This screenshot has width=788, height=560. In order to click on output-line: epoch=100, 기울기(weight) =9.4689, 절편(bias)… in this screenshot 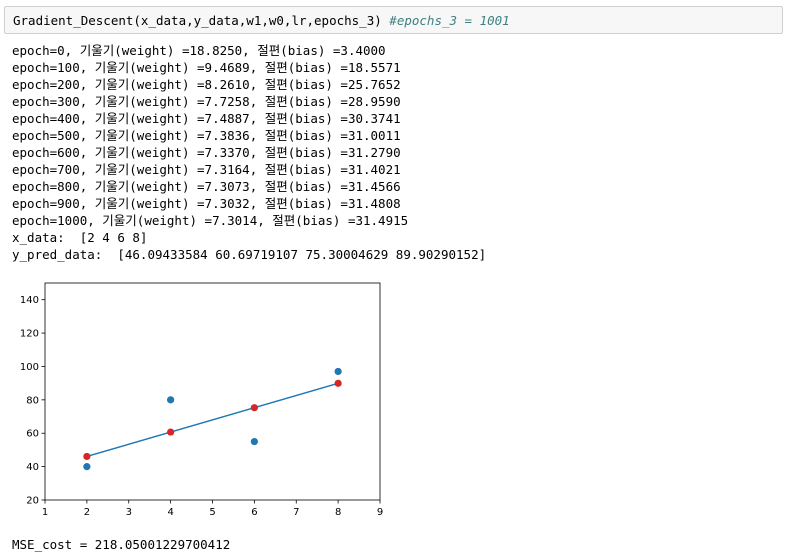, I will do `click(206, 67)`.